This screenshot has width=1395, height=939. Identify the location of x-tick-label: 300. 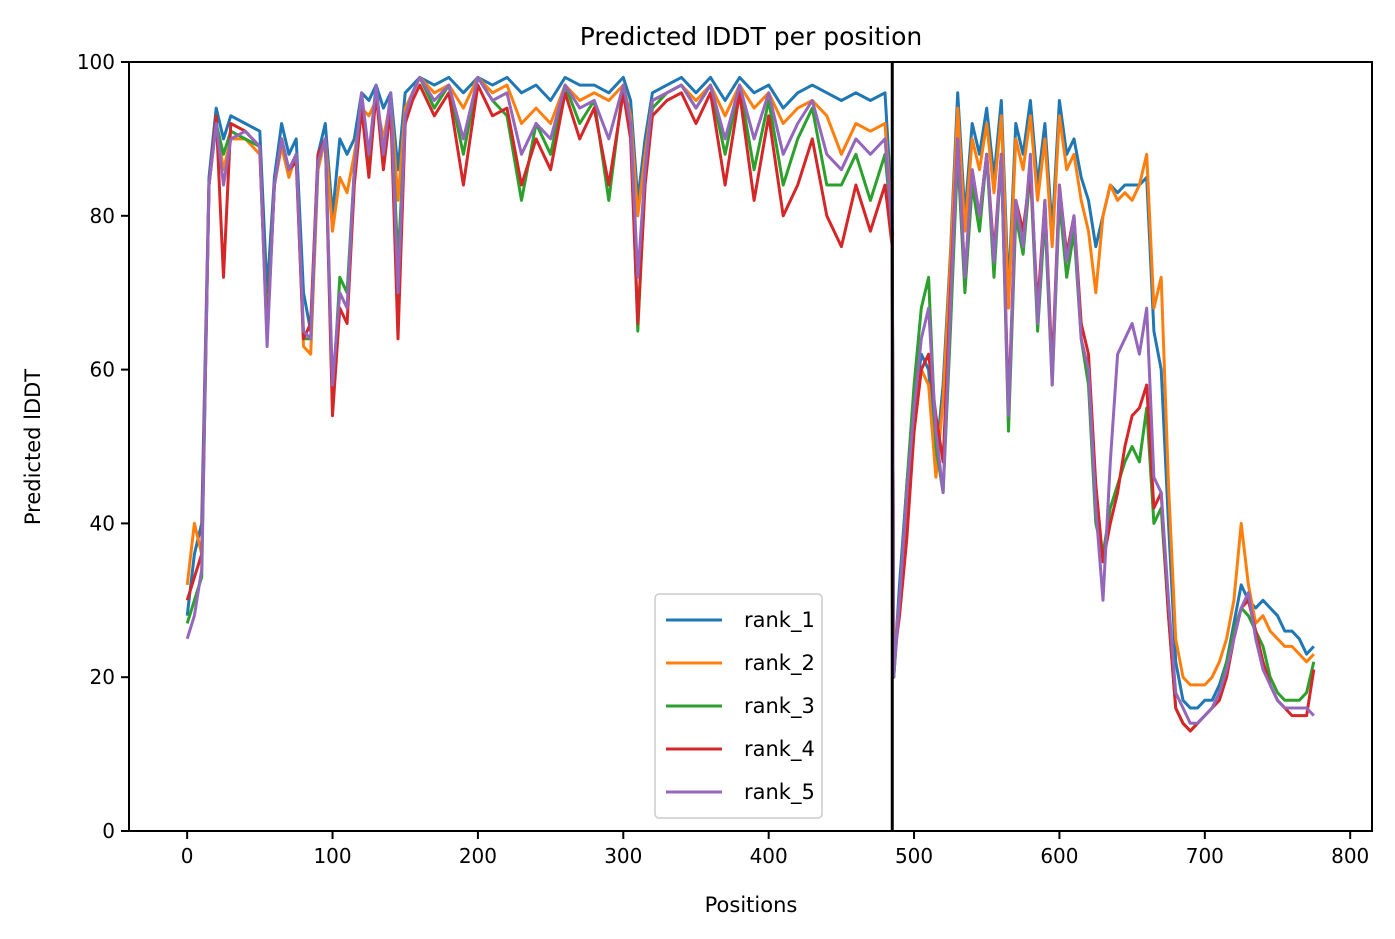
(623, 856).